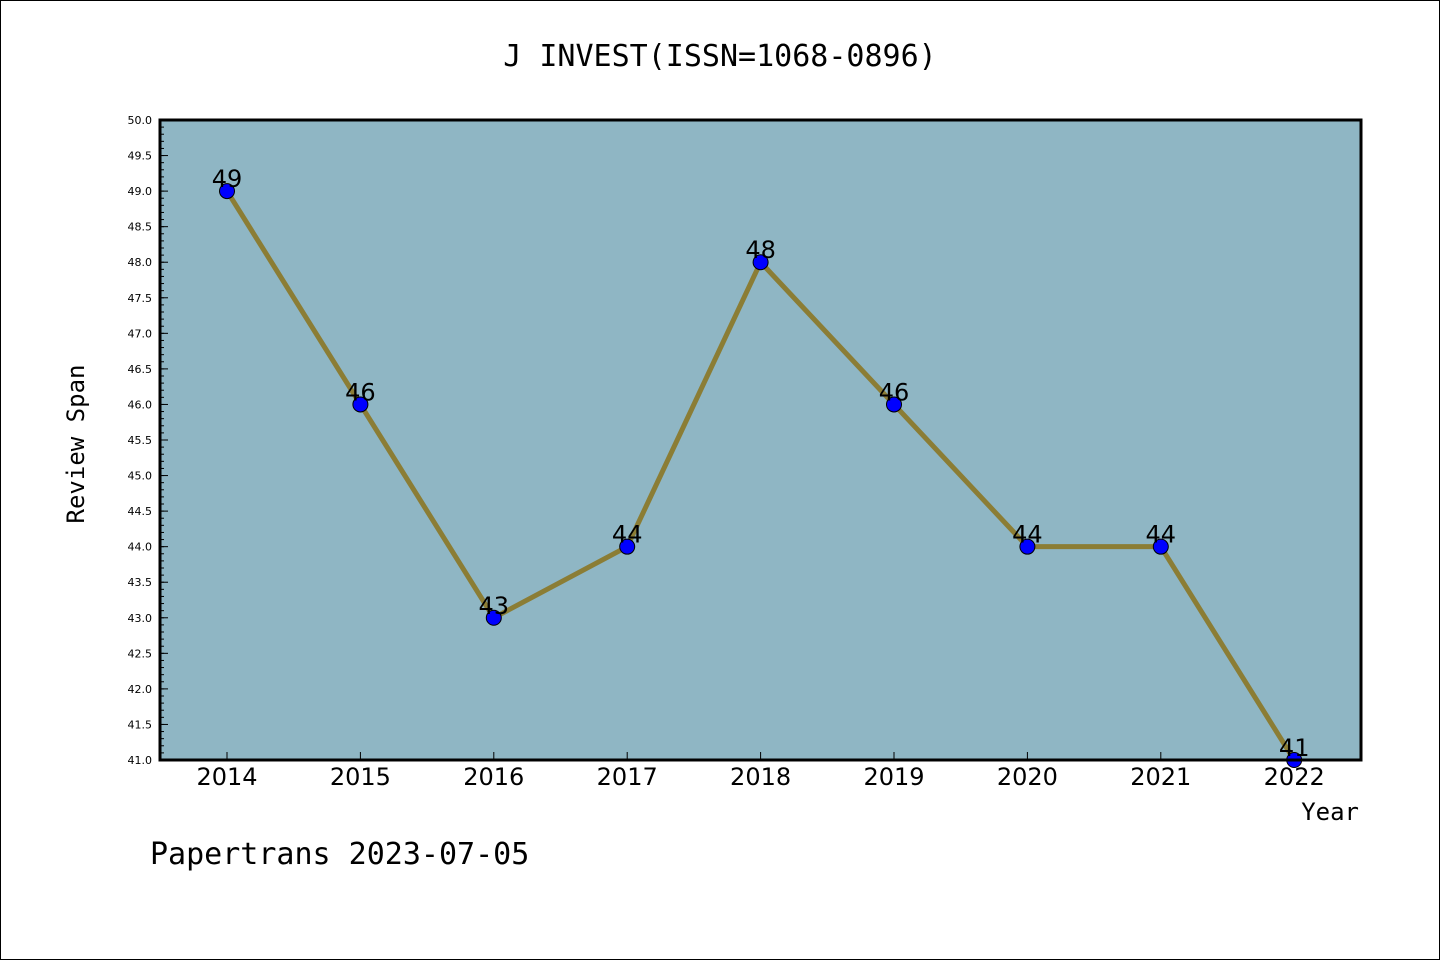 This screenshot has width=1440, height=960. I want to click on x-axis-label: Year, so click(1330, 812).